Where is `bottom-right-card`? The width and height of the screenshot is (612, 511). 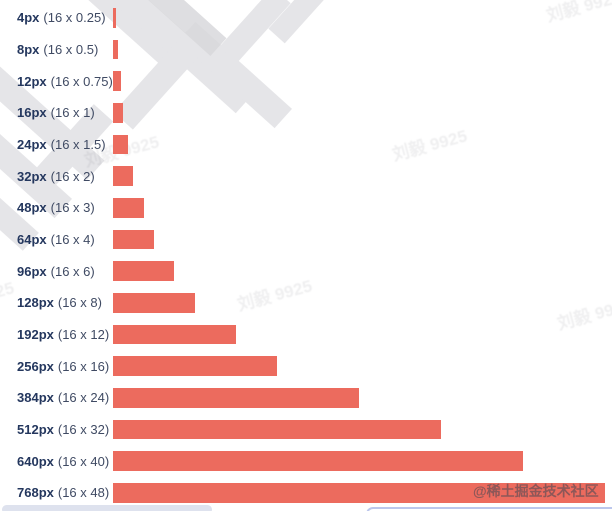
bottom-right-card is located at coordinates (489, 509).